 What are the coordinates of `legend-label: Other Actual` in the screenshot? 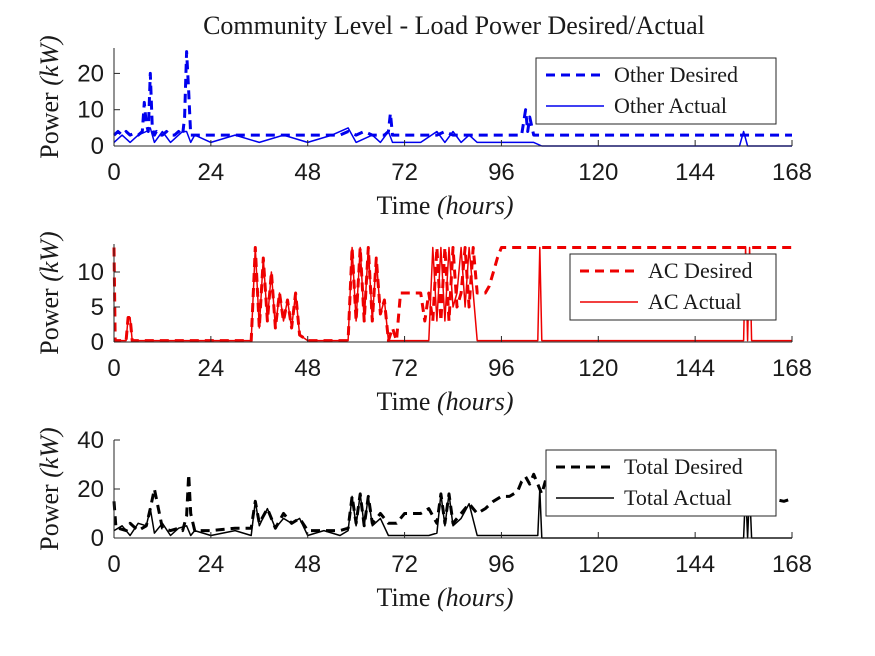 It's located at (670, 105).